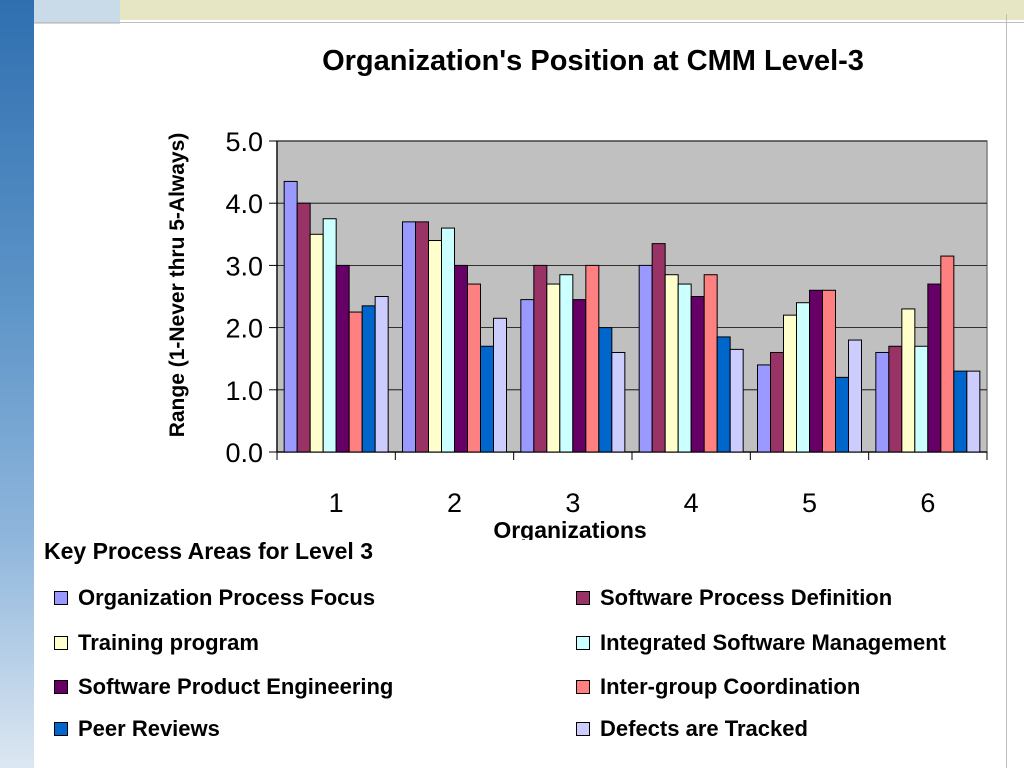 The image size is (1024, 768). I want to click on y-tick-label: 5.0, so click(244, 142).